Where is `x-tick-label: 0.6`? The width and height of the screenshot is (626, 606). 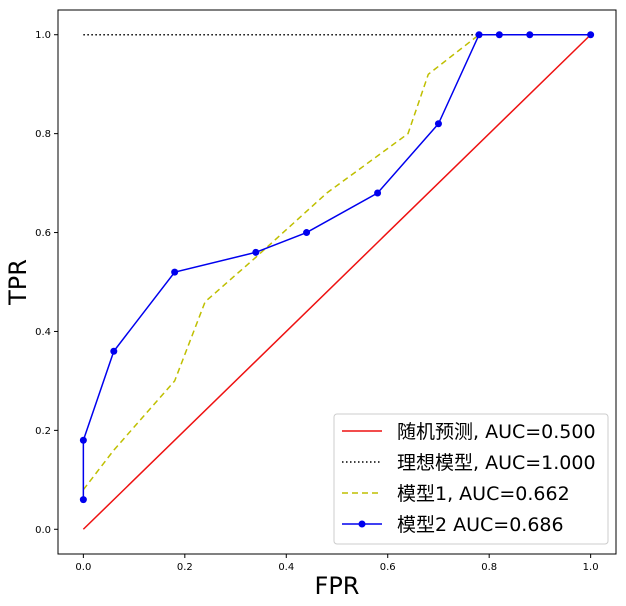
x-tick-label: 0.6 is located at coordinates (388, 567).